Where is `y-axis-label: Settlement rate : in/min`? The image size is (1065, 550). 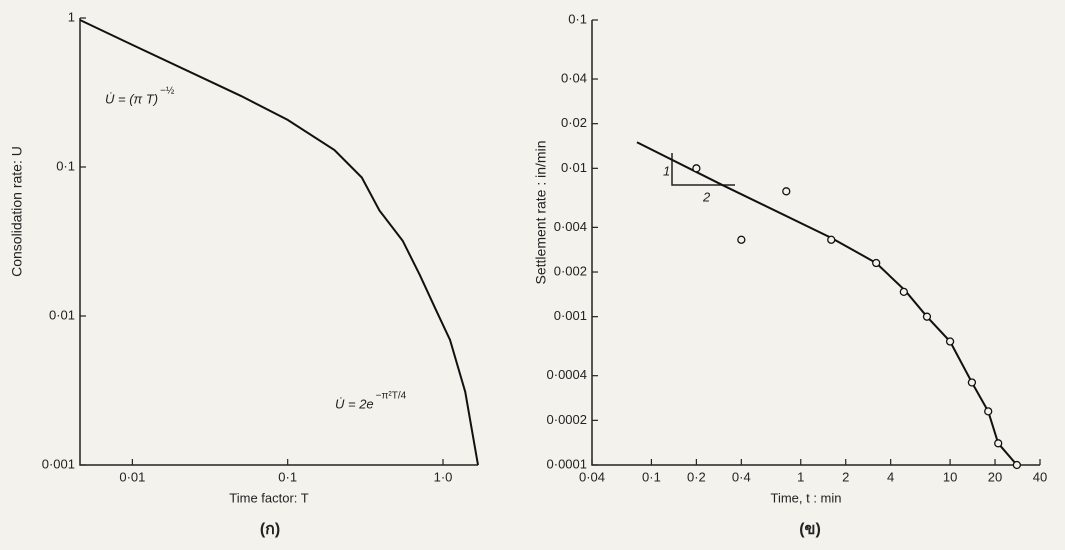
y-axis-label: Settlement rate : in/min is located at coordinates (541, 213).